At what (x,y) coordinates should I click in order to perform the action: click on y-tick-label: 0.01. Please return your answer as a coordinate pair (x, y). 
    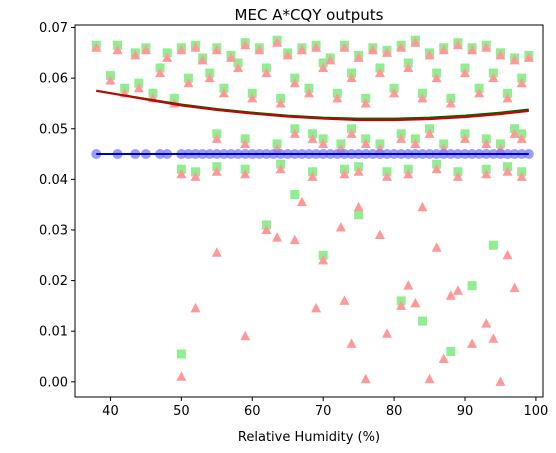
    Looking at the image, I should click on (53, 332).